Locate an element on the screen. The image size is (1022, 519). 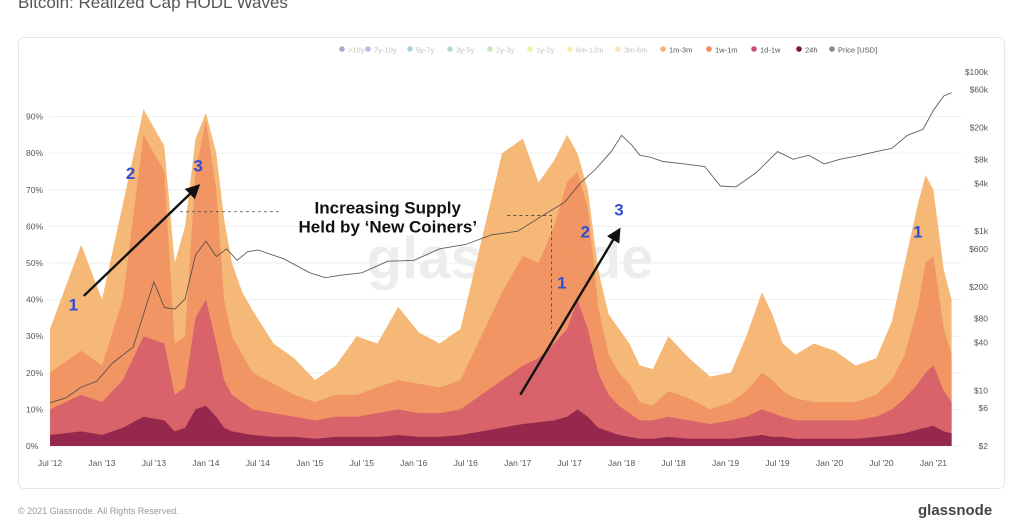
copyright-text: © 2021 Glassnode. All Rights Reserved. is located at coordinates (98, 511).